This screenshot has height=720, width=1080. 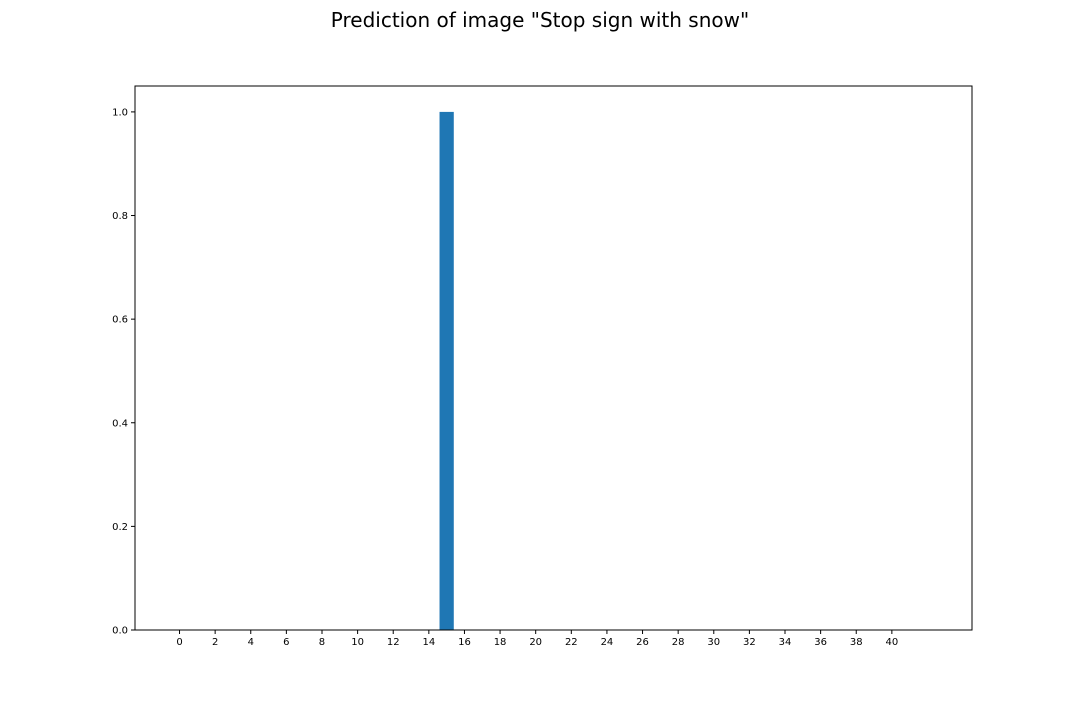 I want to click on x-tick-label: 0, so click(x=179, y=642).